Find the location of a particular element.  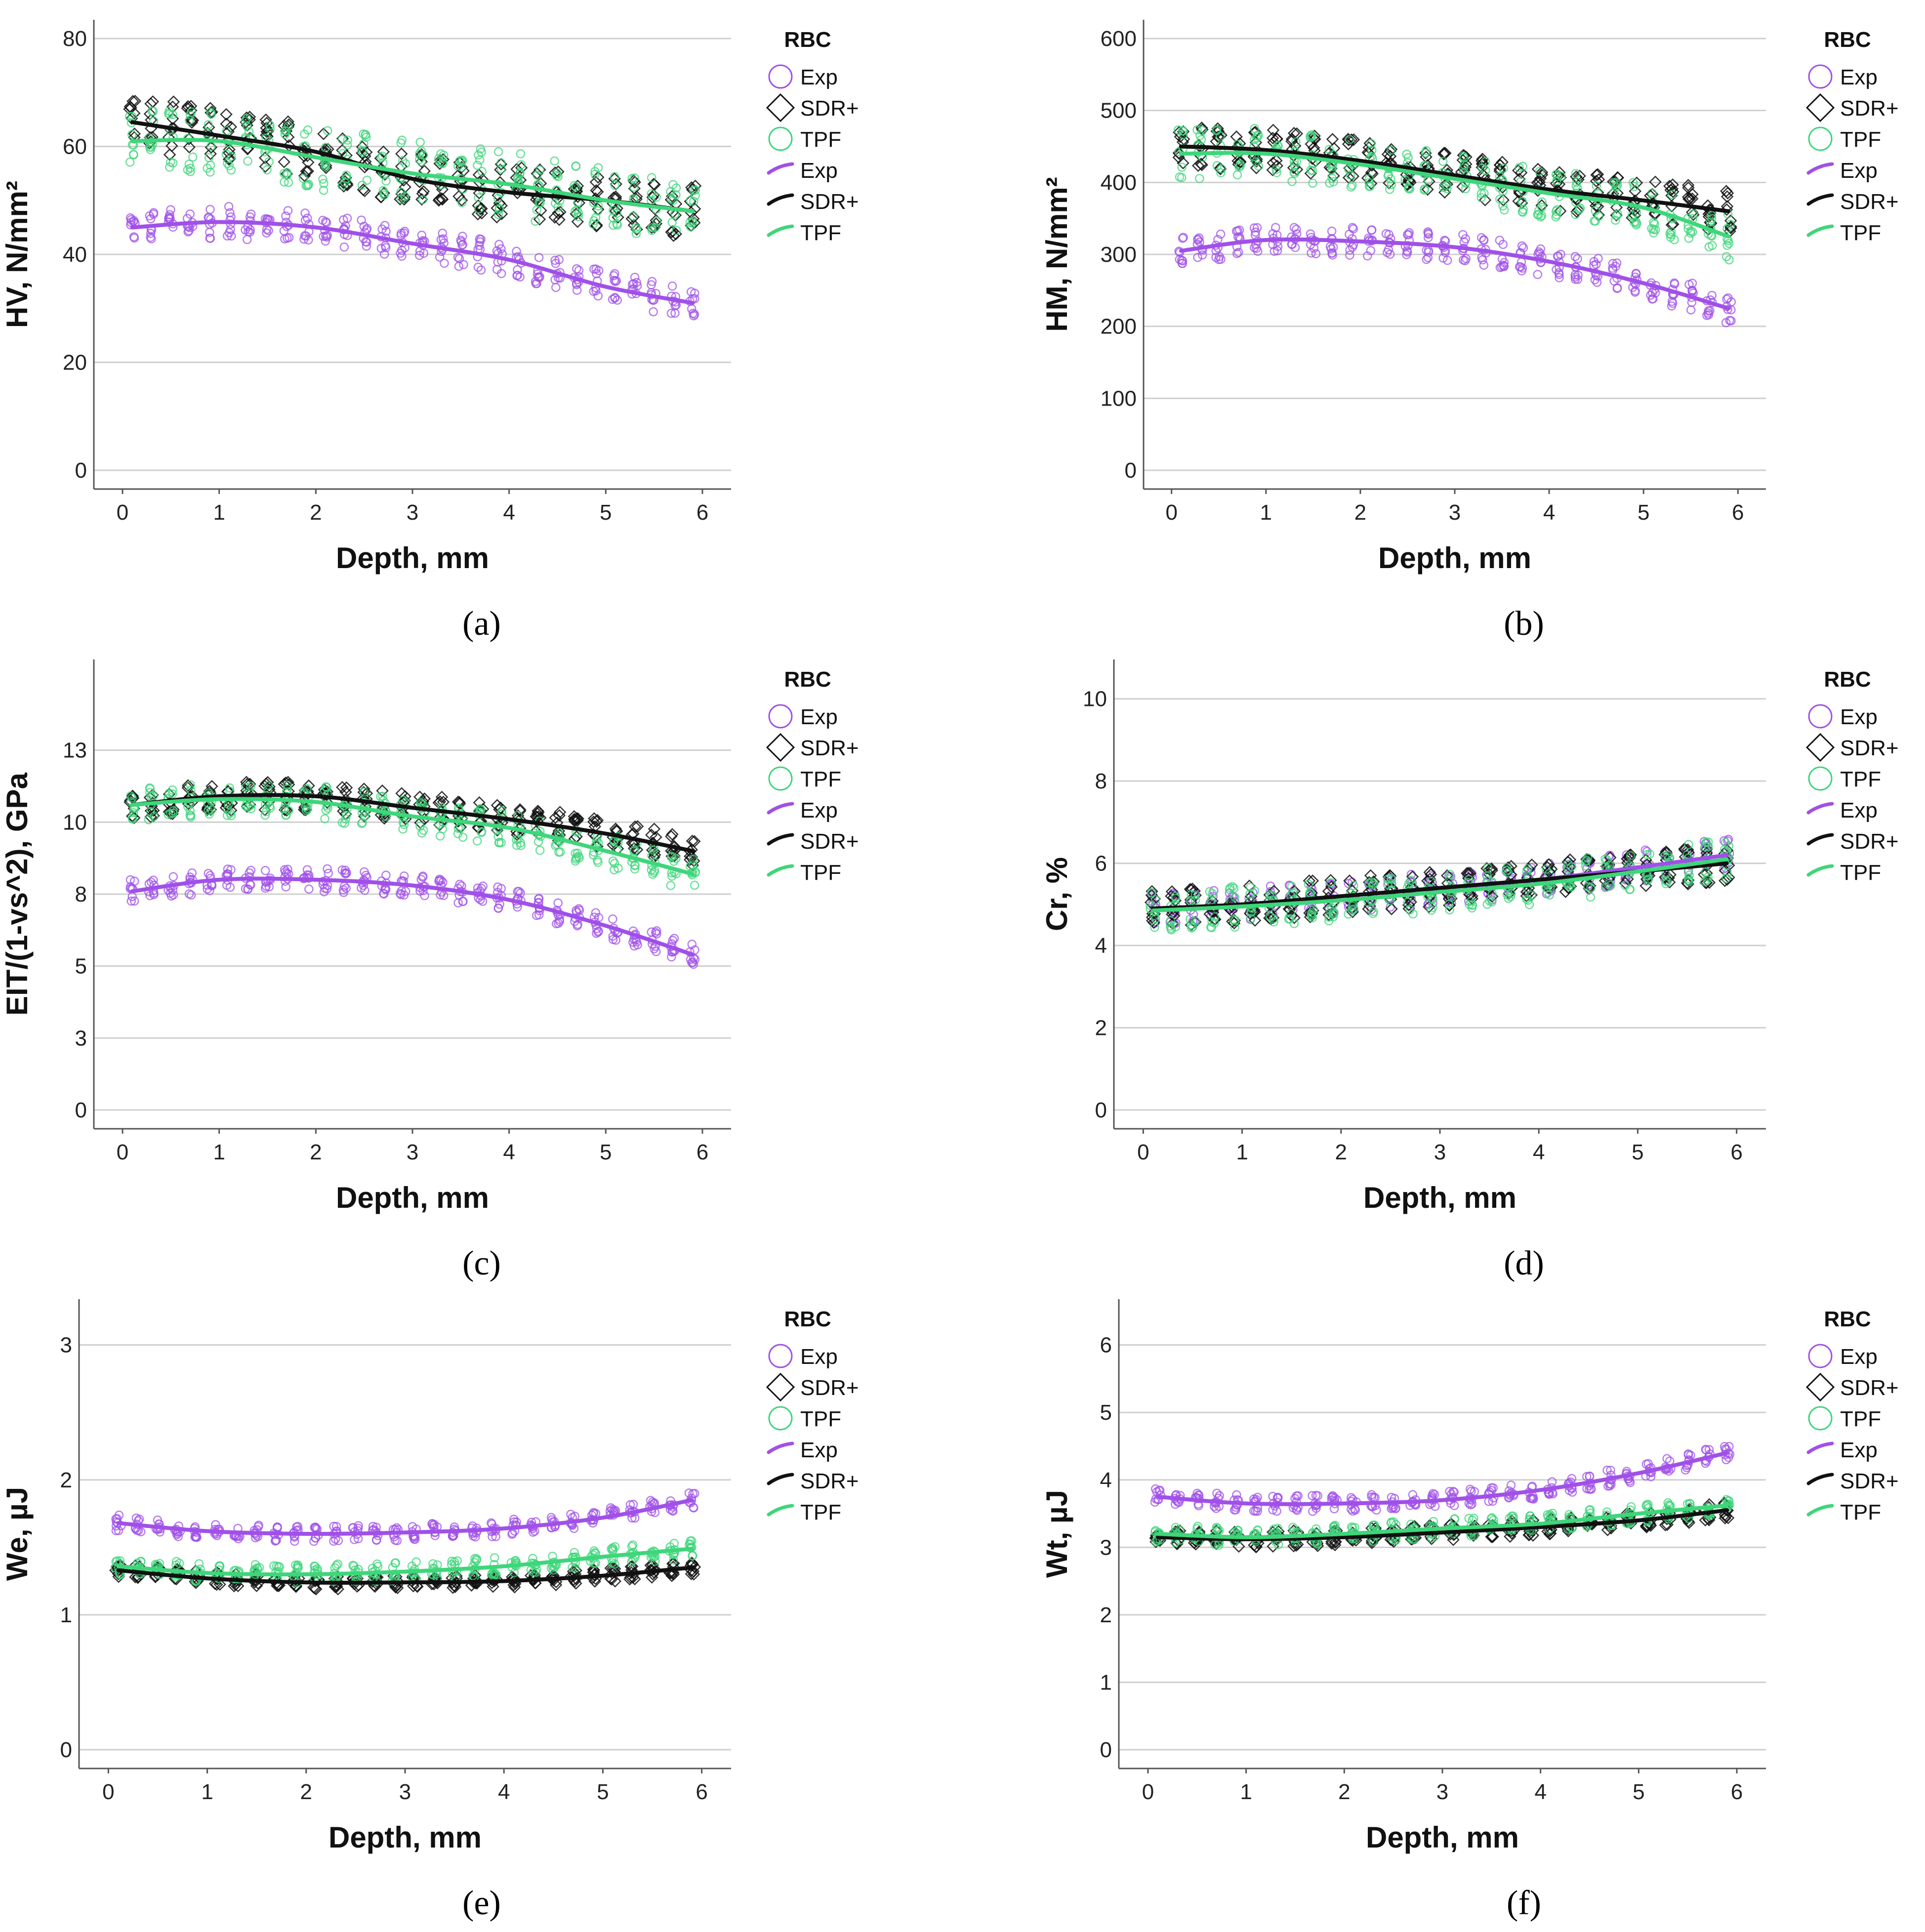

x-tick-label: 3 is located at coordinates (1455, 513).